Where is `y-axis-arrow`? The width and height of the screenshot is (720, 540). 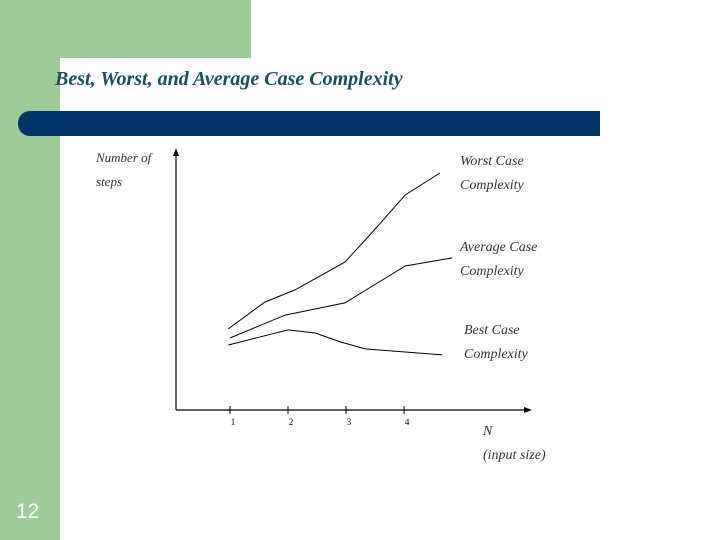
y-axis-arrow is located at coordinates (176, 152).